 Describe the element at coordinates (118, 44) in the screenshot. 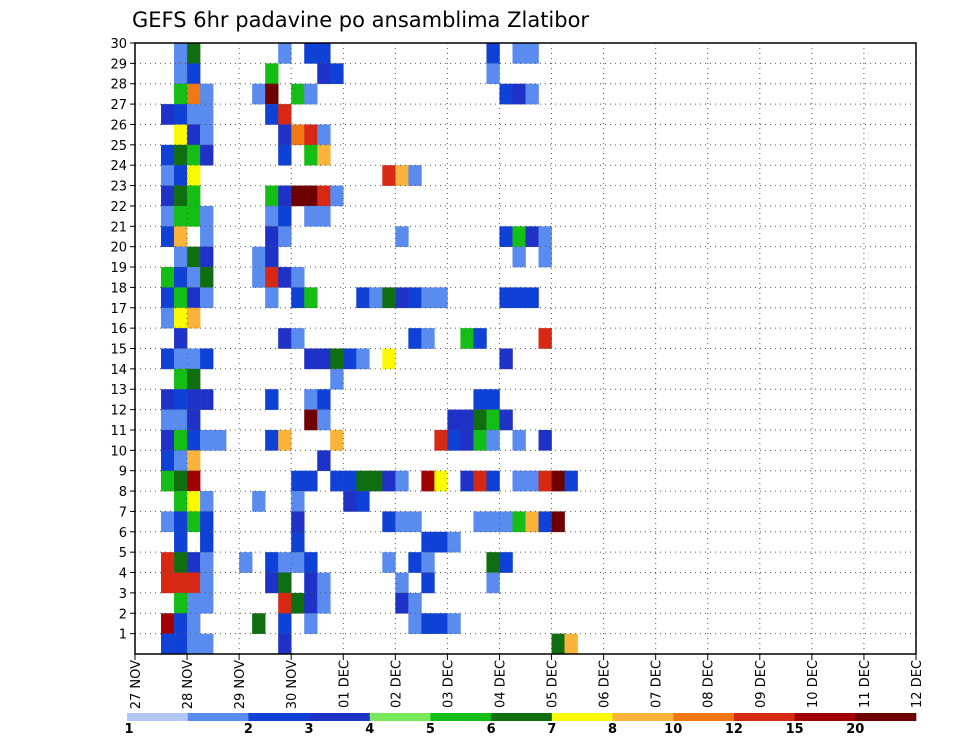

I see `y-tick-label: 30` at that location.